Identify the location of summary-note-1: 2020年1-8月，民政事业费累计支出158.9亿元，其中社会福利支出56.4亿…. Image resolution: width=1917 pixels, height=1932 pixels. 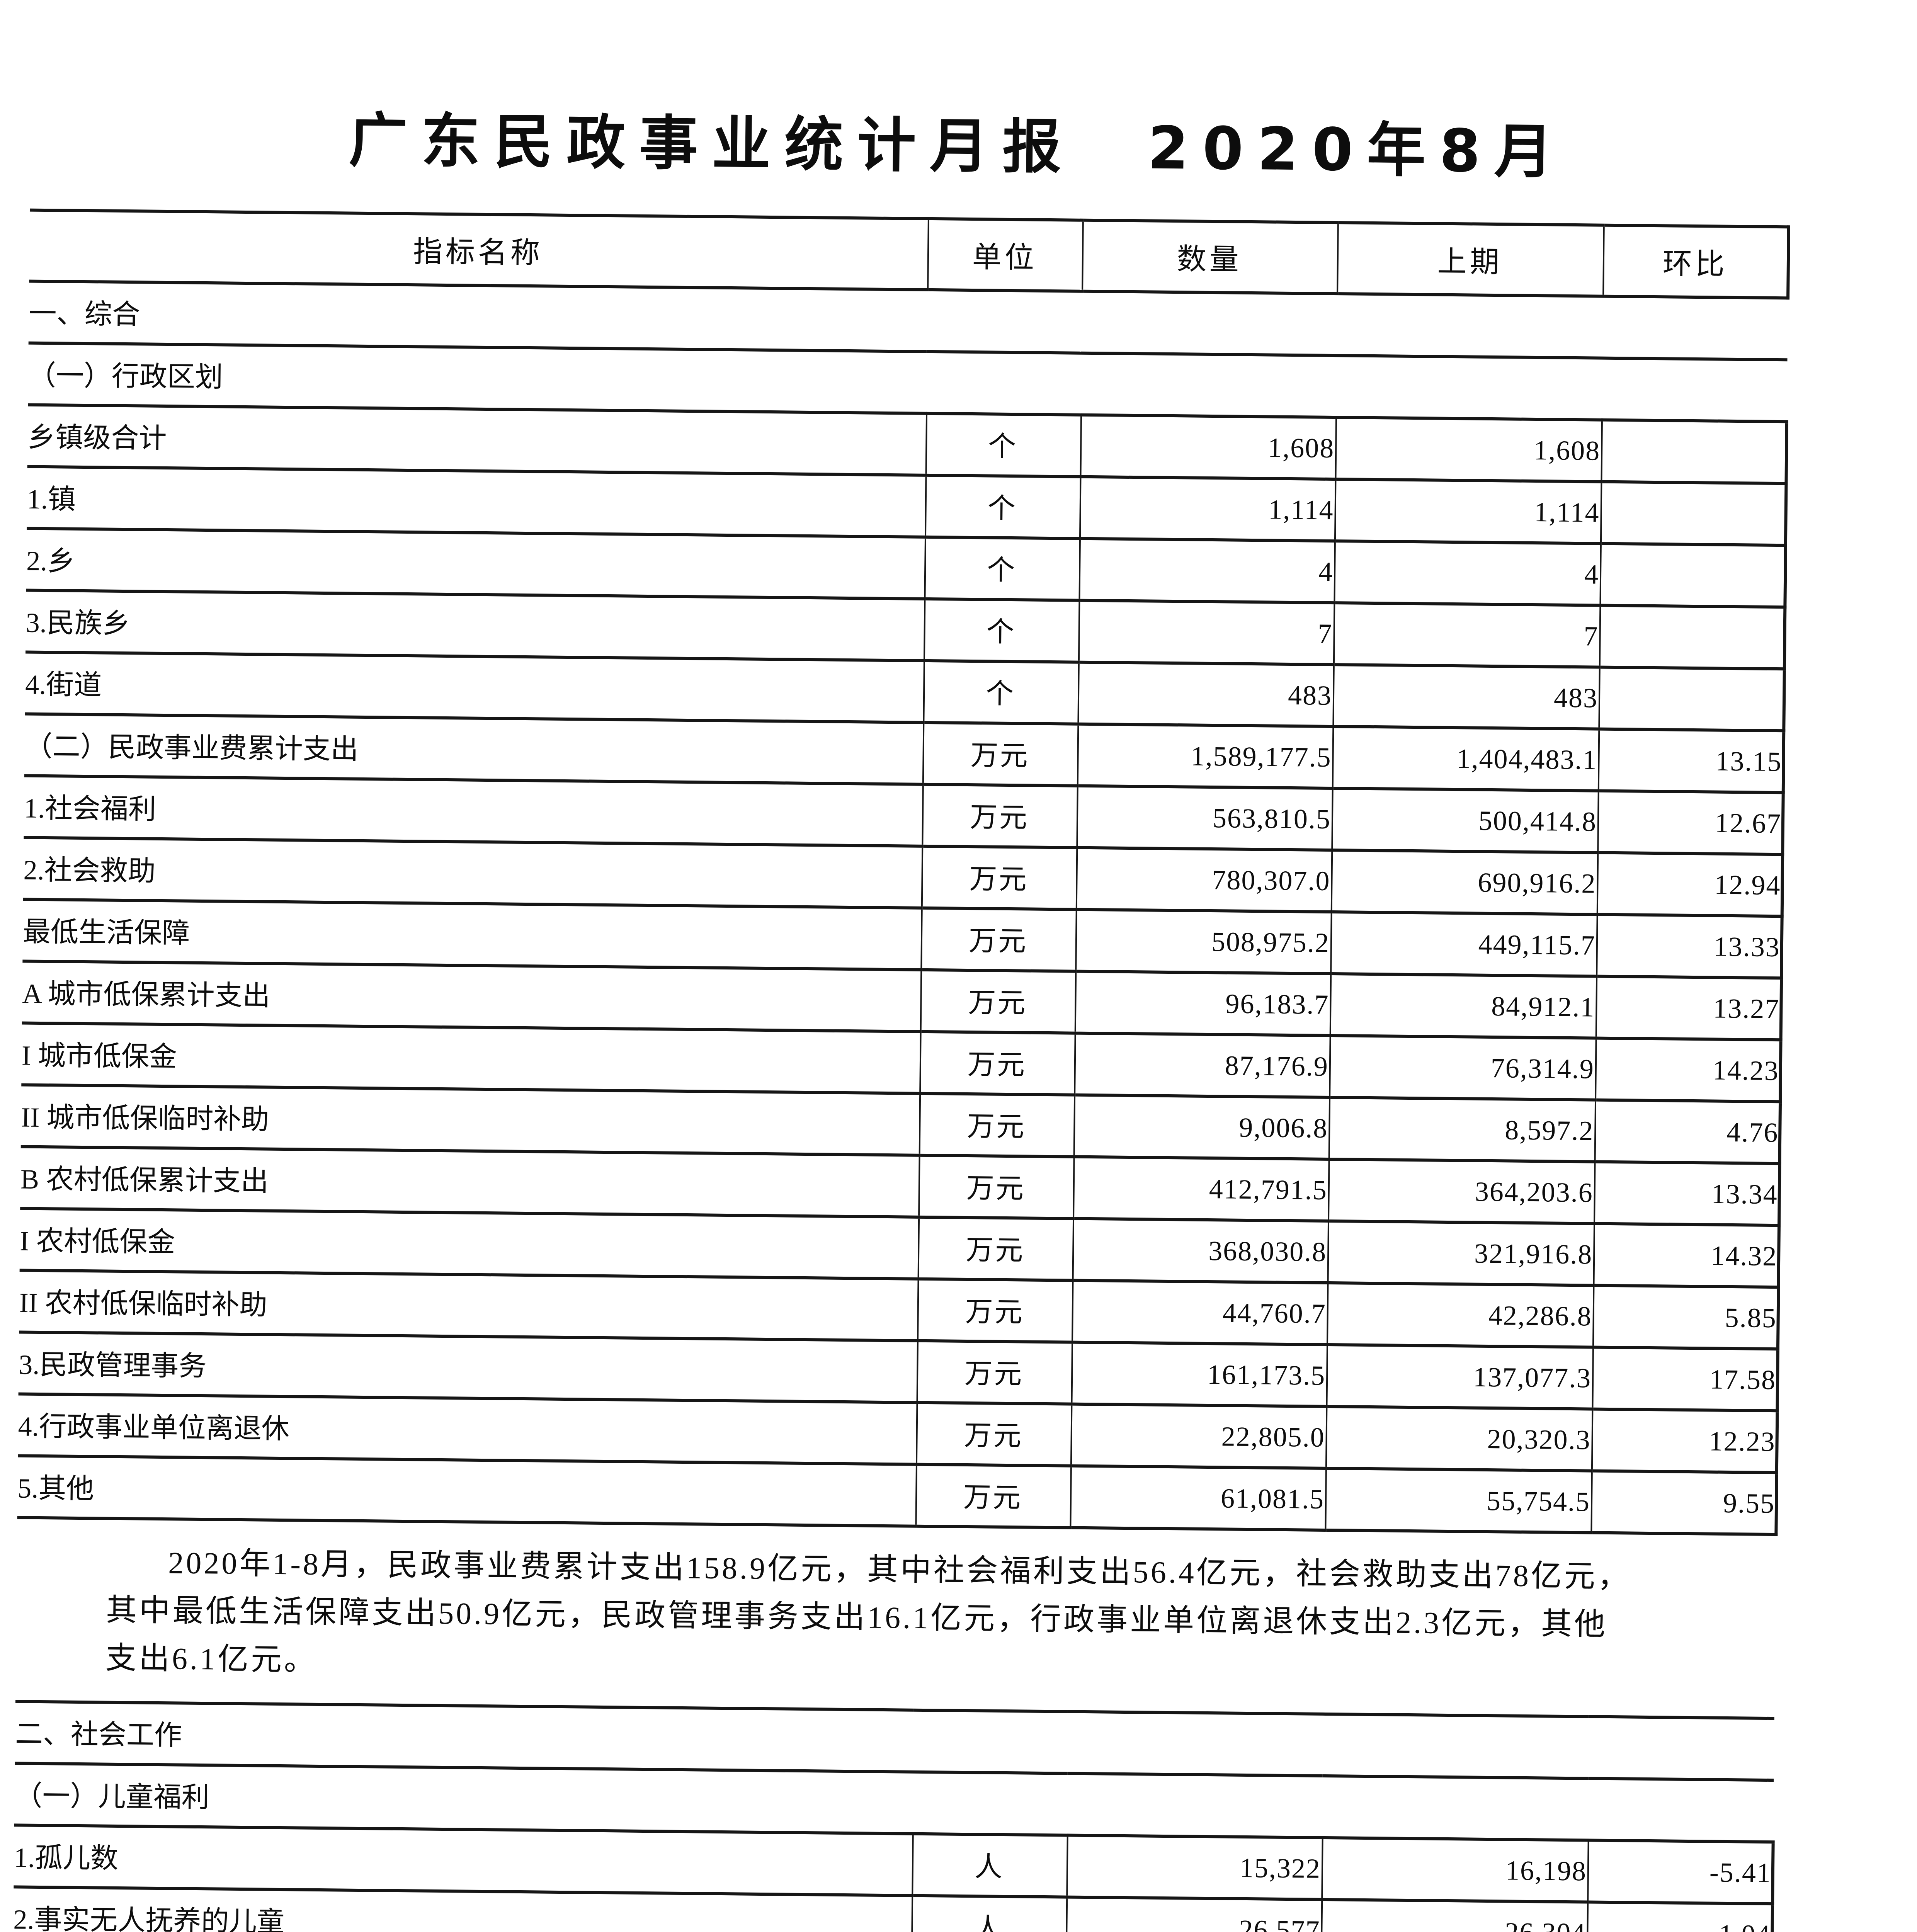
(977, 1621).